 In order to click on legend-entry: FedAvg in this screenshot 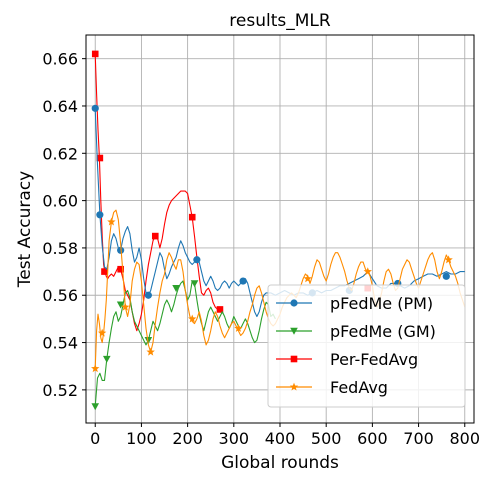, I will do `click(359, 387)`.